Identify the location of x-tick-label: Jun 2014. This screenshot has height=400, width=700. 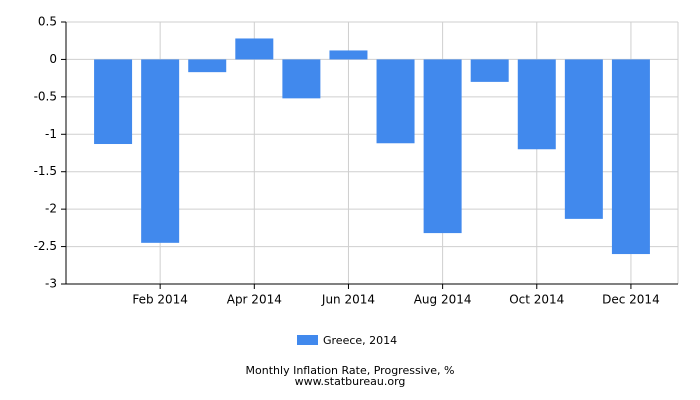
(348, 300).